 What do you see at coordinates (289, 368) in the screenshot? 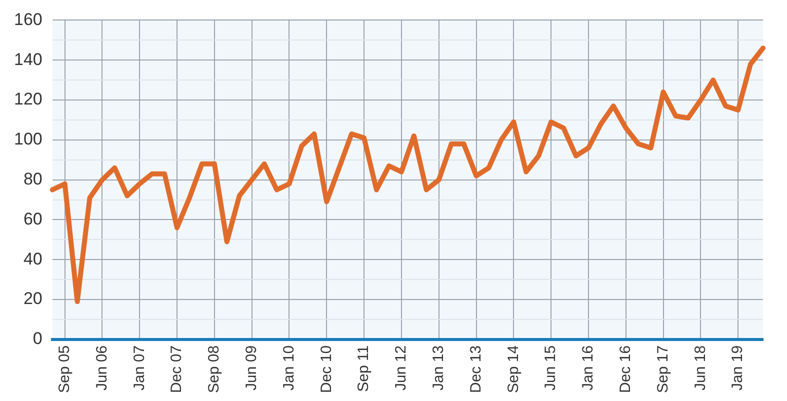
I see `x-tick-label: Jan 10` at bounding box center [289, 368].